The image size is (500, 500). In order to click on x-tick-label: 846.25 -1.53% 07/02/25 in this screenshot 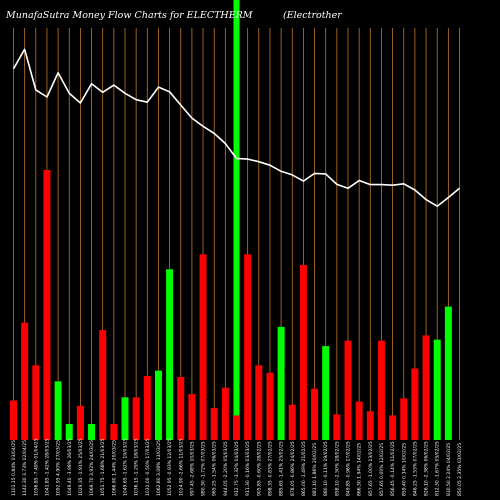, I will do `click(415, 468)`.